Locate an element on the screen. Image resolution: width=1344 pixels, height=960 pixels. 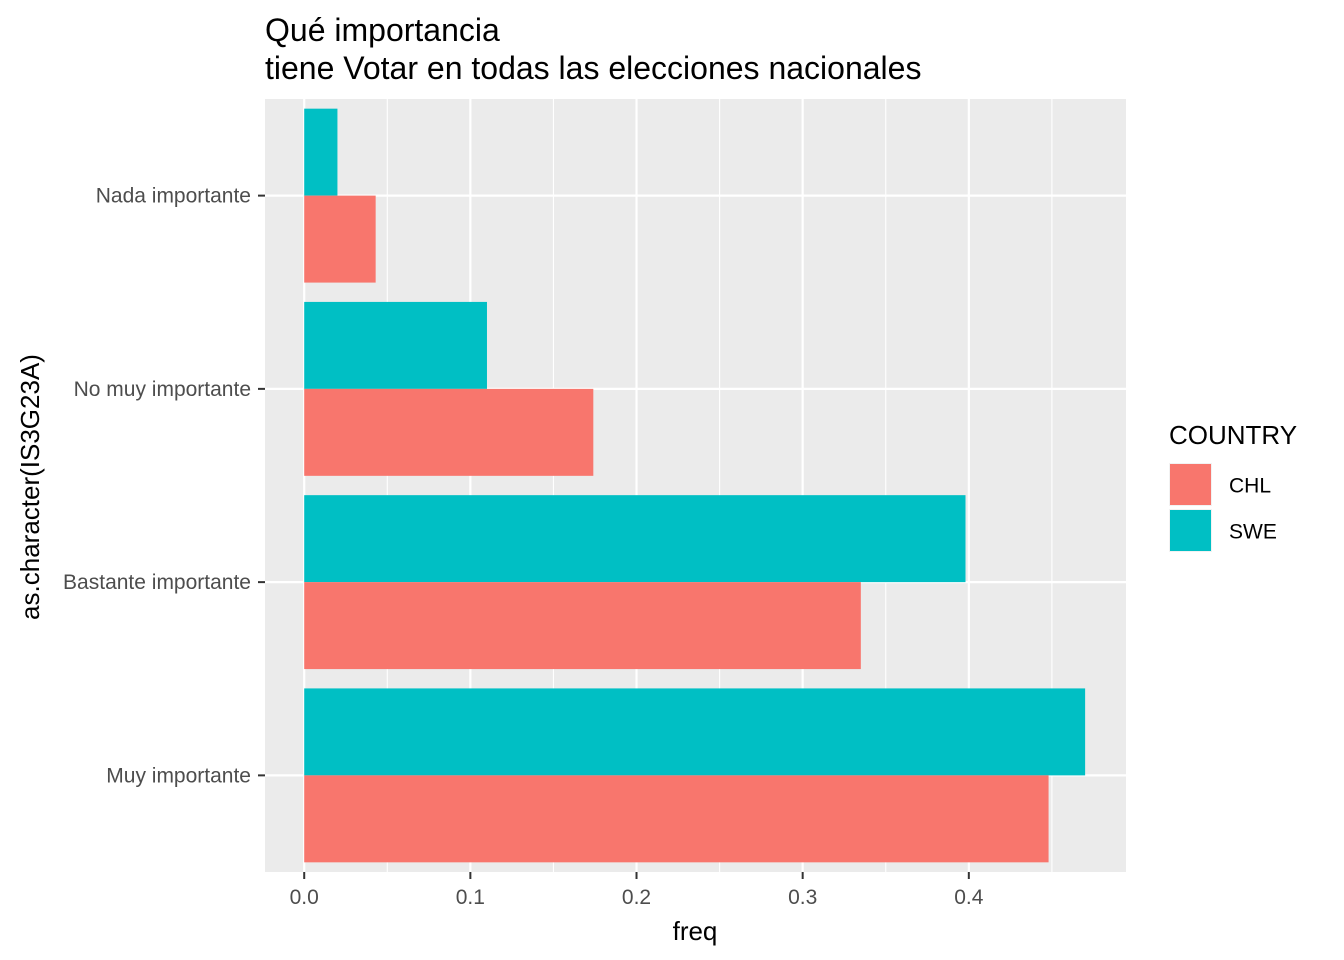
y-tick-label: Bastante importante is located at coordinates (157, 582).